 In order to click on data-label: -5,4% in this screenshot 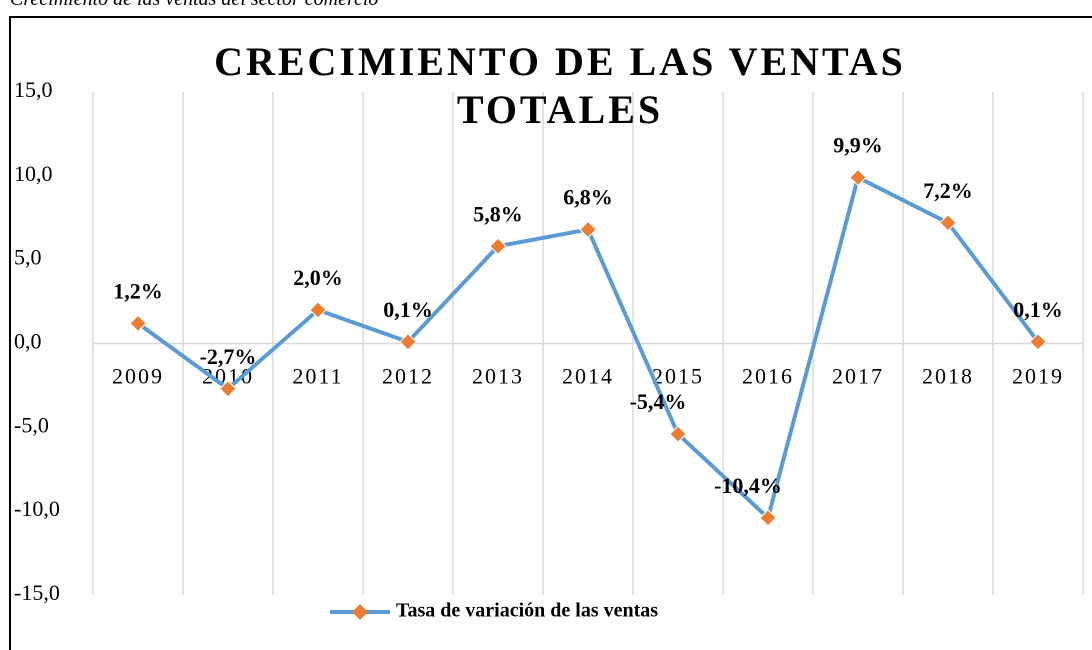, I will do `click(658, 401)`.